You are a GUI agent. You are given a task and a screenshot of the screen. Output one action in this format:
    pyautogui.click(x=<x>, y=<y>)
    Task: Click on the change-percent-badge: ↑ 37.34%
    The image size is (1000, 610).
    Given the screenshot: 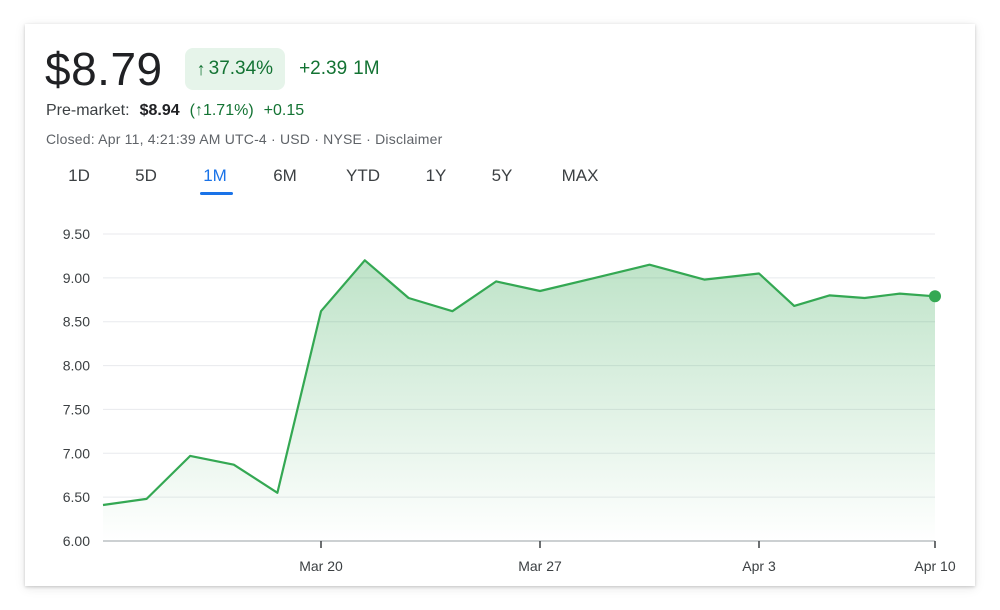 What is the action you would take?
    pyautogui.click(x=235, y=69)
    